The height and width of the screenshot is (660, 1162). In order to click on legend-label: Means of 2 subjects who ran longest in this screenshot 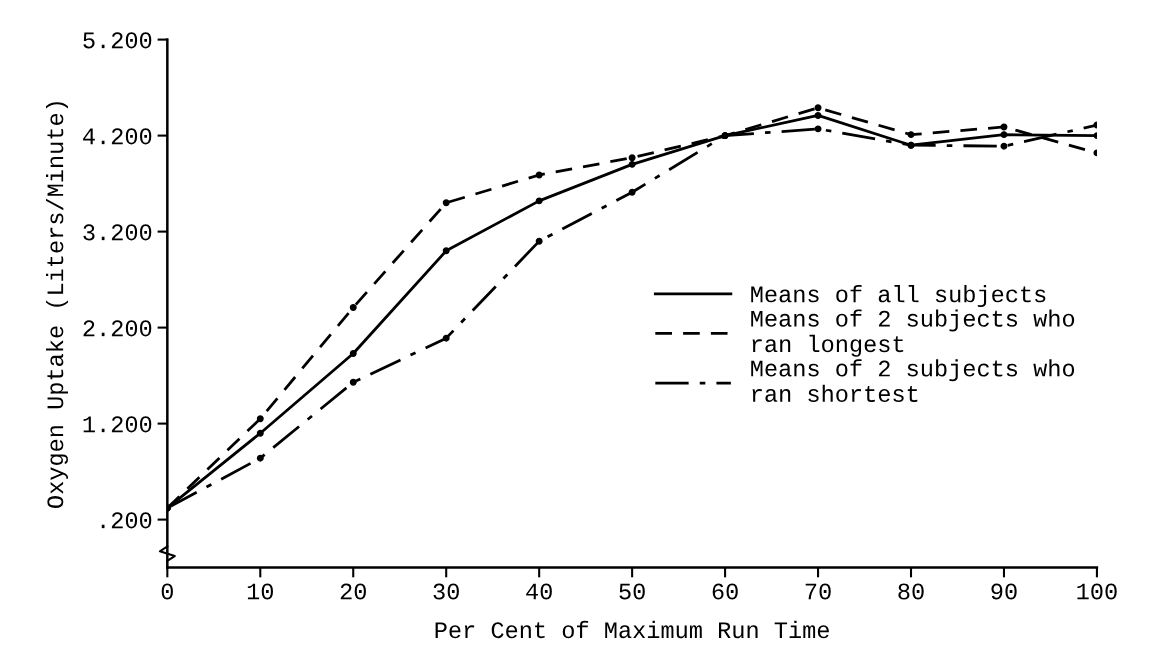, I will do `click(913, 333)`.